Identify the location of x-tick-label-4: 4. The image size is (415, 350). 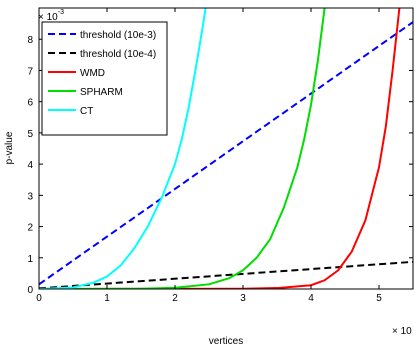
(311, 298).